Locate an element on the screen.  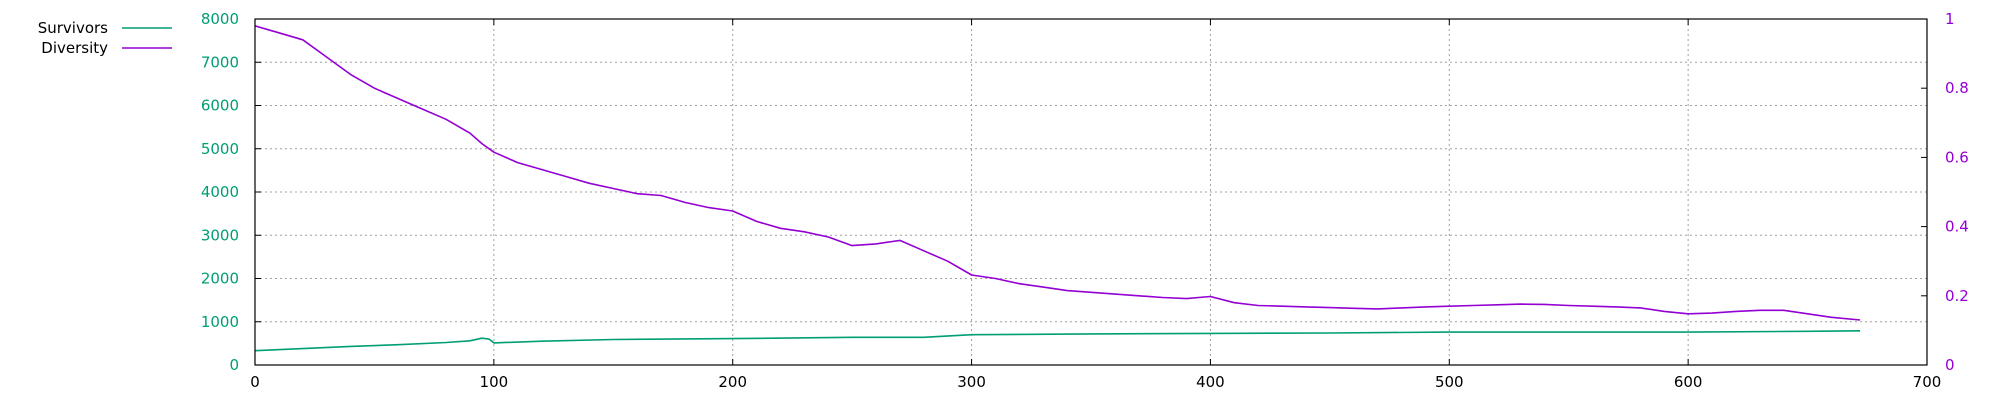
y-tick-label: 3000 is located at coordinates (220, 235).